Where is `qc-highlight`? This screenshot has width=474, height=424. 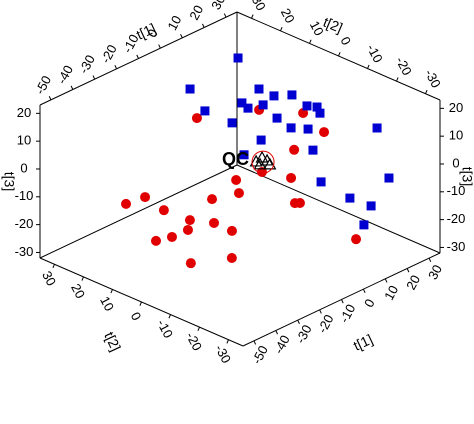
qc-highlight is located at coordinates (263, 162).